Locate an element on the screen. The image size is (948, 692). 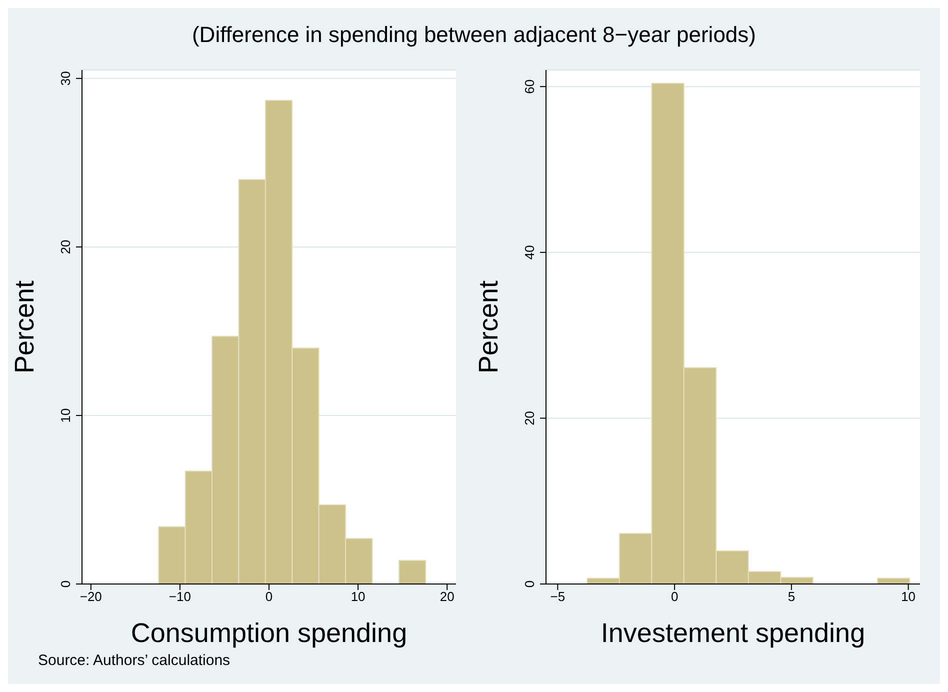
chart-title: (Difference in spending between adjacent 8−year periods) is located at coordinates (473, 35).